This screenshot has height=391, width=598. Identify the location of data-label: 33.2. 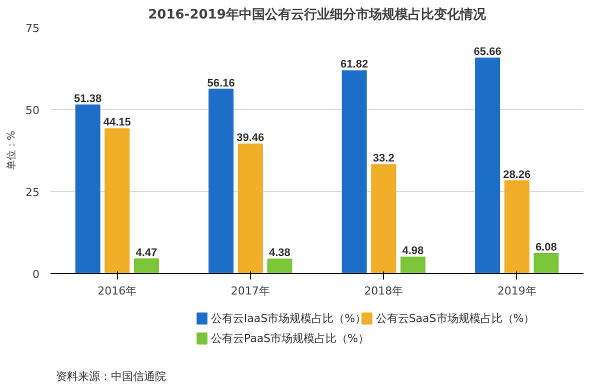
(383, 158).